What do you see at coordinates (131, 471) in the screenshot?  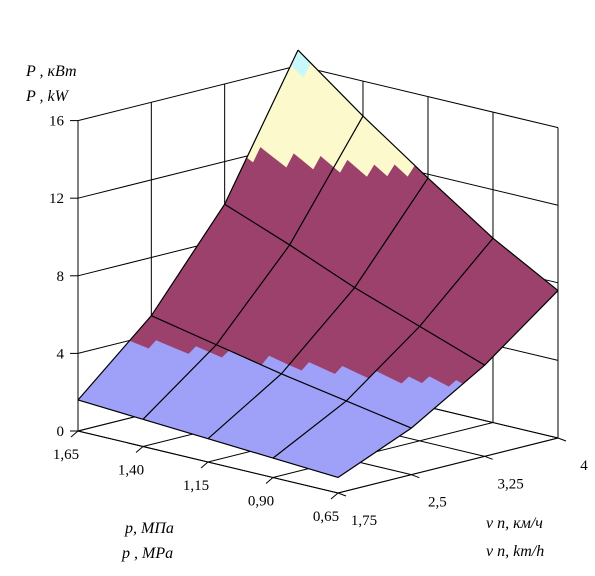 I see `pressure-tick-label: 1,40` at bounding box center [131, 471].